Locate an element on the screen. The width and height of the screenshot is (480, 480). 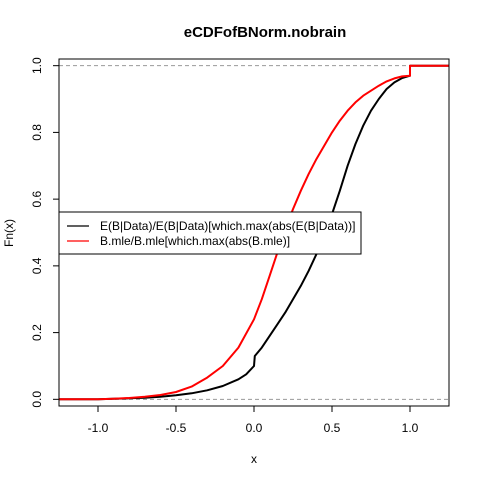
legend-box is located at coordinates (210, 233).